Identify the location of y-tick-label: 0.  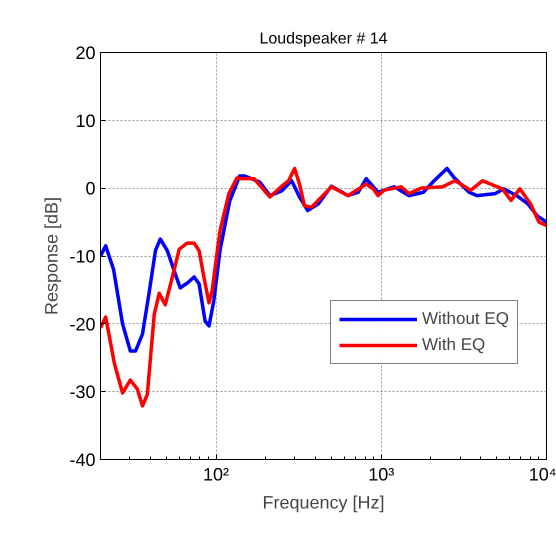
(90, 188).